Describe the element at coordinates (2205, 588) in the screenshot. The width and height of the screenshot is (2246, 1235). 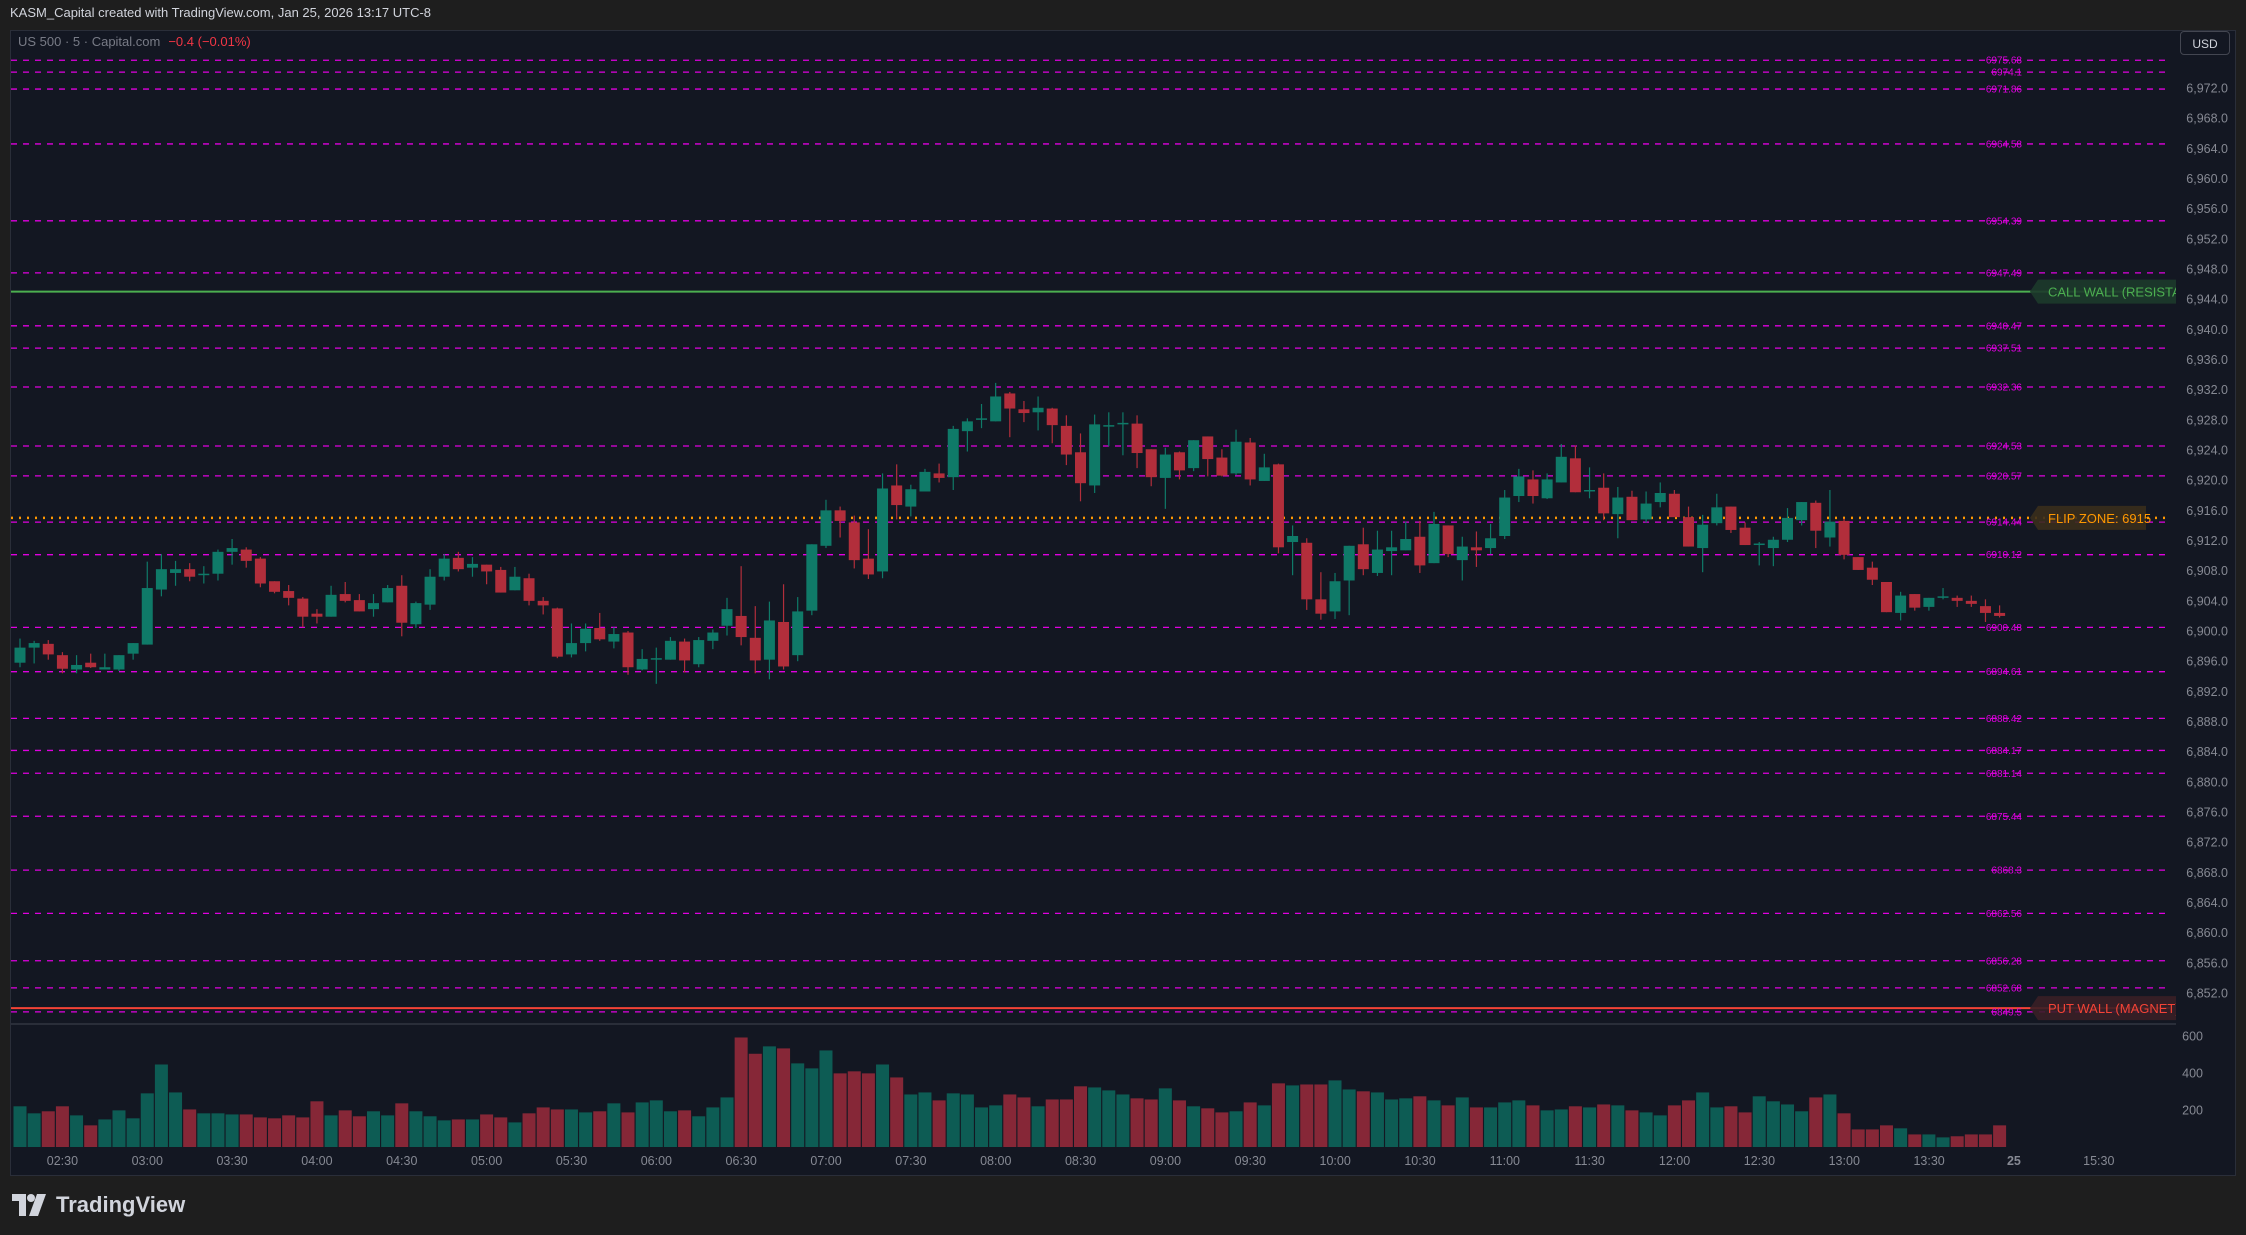
I see `price-axis` at that location.